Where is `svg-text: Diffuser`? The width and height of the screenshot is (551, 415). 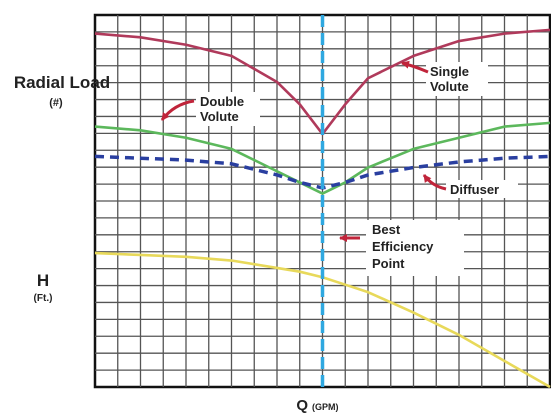
svg-text: Diffuser is located at coordinates (474, 189).